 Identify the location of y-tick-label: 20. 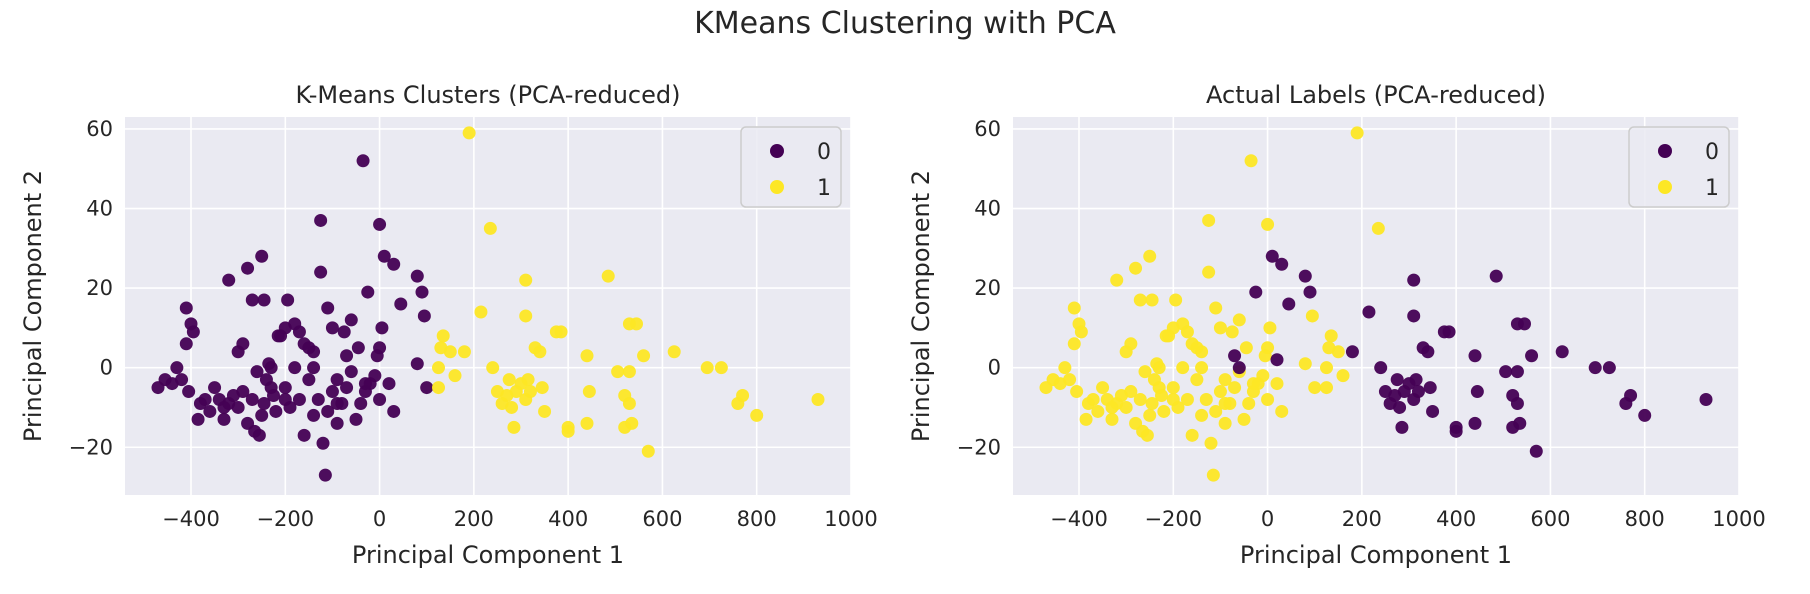
(99, 288).